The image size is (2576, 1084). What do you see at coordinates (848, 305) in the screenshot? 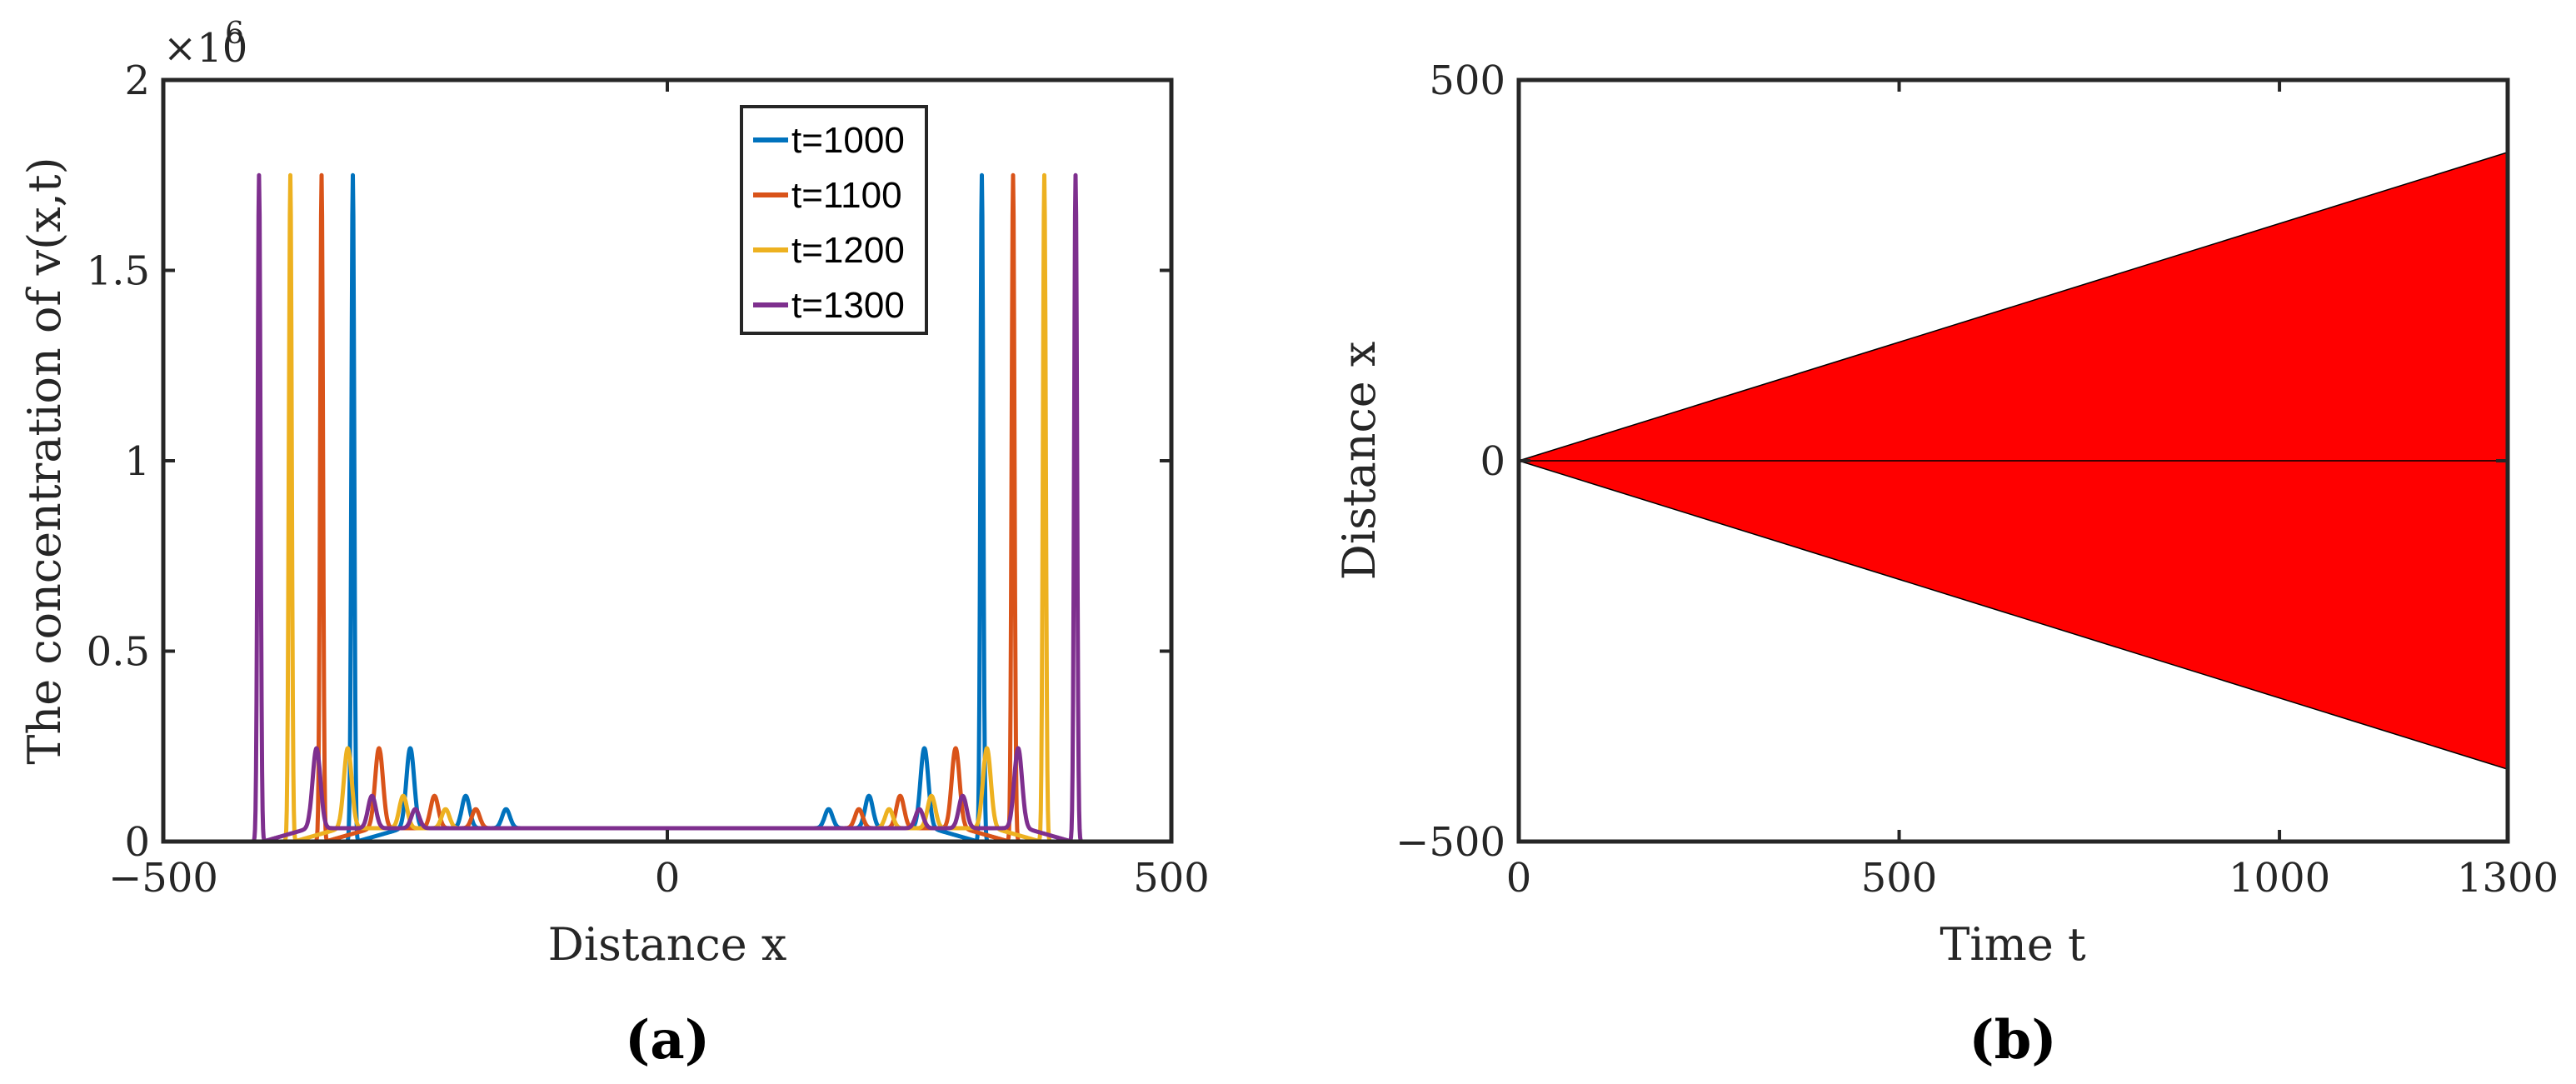
I see `legend-label: t=1300` at bounding box center [848, 305].